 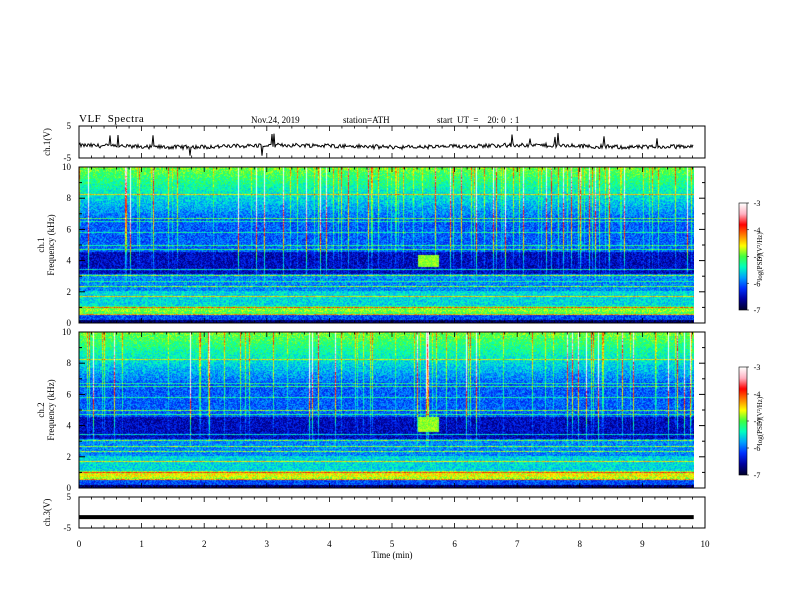 I want to click on start-ut-label: start UT = 20: 0 : 1, so click(x=478, y=120).